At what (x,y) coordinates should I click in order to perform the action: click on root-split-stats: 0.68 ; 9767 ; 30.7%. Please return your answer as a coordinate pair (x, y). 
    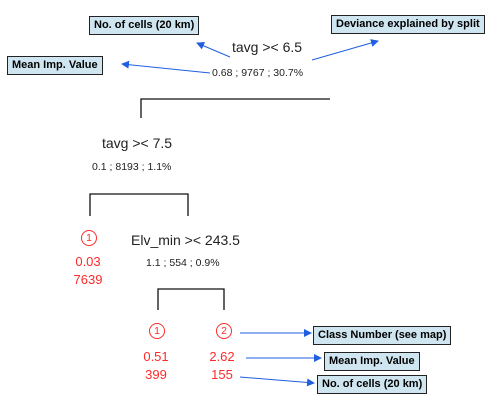
    Looking at the image, I should click on (258, 73).